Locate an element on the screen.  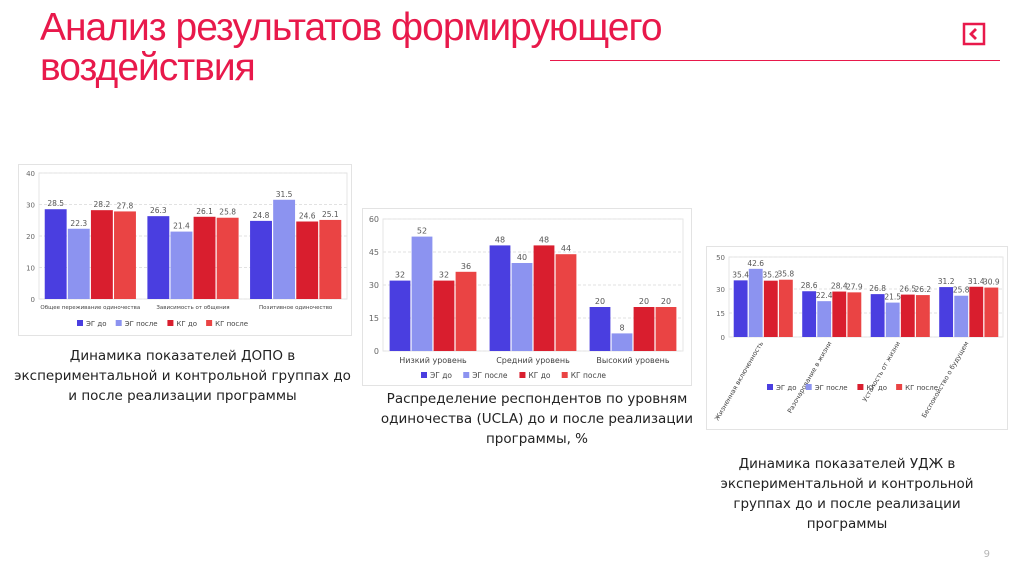
y-tick-label: 20 is located at coordinates (30, 237).